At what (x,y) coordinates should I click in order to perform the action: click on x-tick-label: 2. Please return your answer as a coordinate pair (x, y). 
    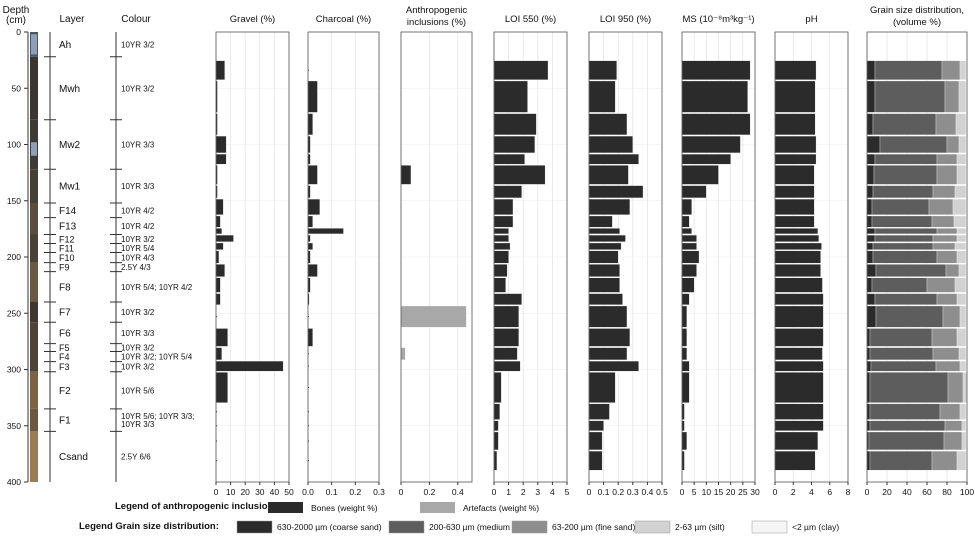
    Looking at the image, I should click on (793, 492).